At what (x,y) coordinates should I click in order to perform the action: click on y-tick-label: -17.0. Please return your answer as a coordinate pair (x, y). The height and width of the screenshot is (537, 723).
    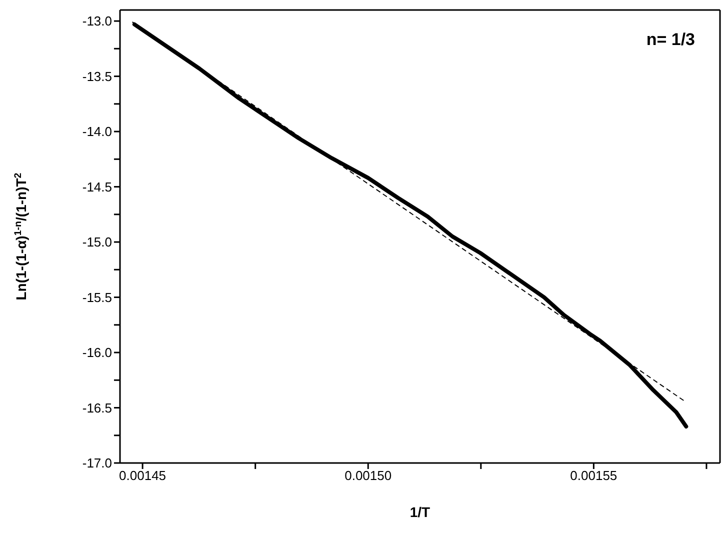
    Looking at the image, I should click on (97, 463).